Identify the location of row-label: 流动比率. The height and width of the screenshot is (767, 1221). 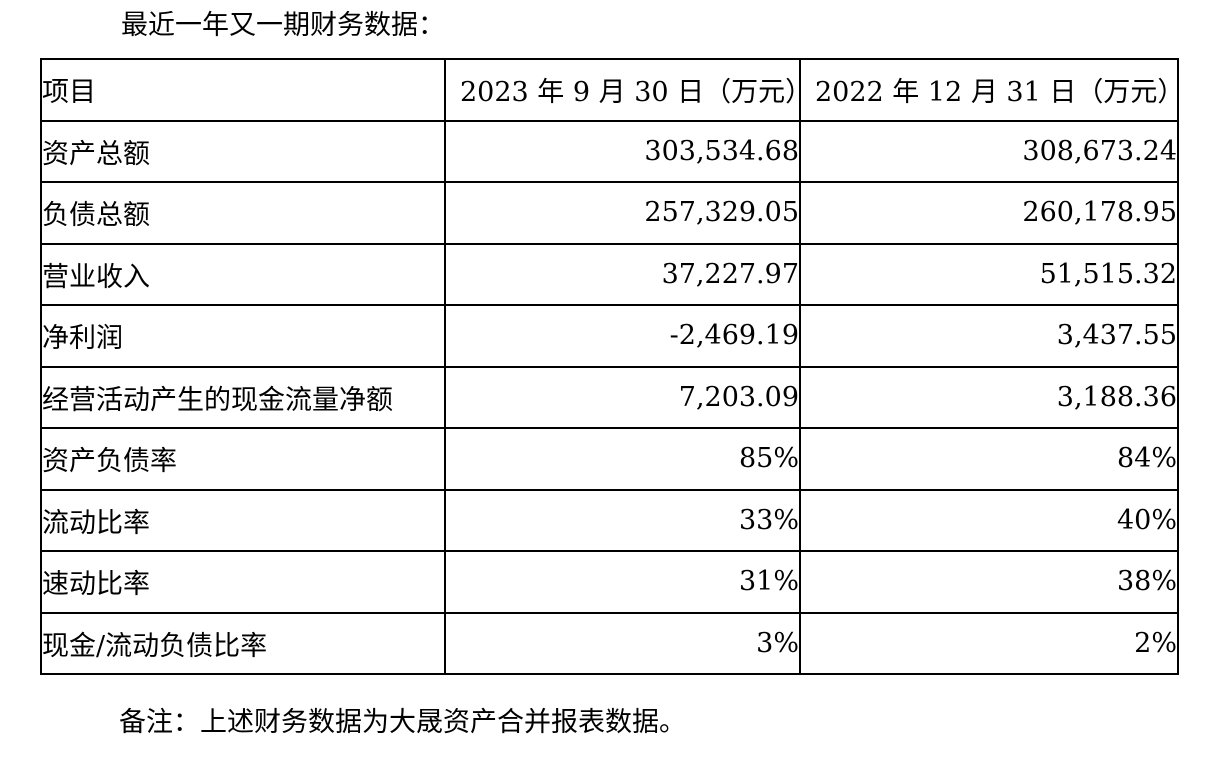
(243, 520).